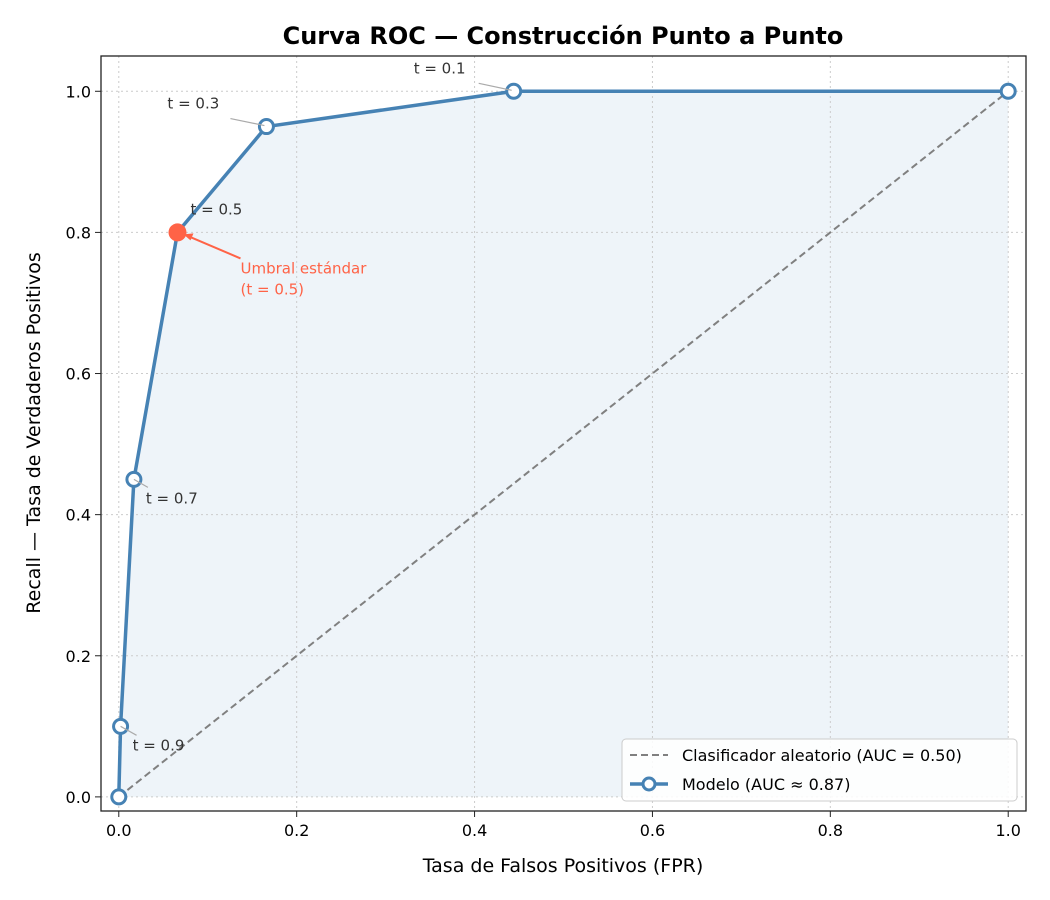  Describe the element at coordinates (440, 68) in the screenshot. I see `point-label: t = 0.1` at that location.